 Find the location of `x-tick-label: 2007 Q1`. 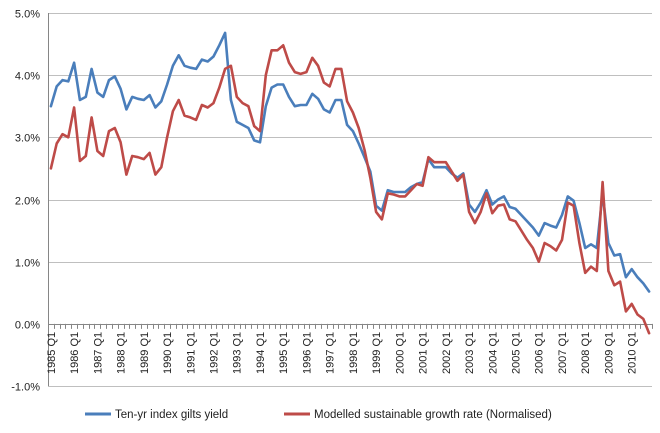

x-tick-label: 2007 Q1 is located at coordinates (563, 353).